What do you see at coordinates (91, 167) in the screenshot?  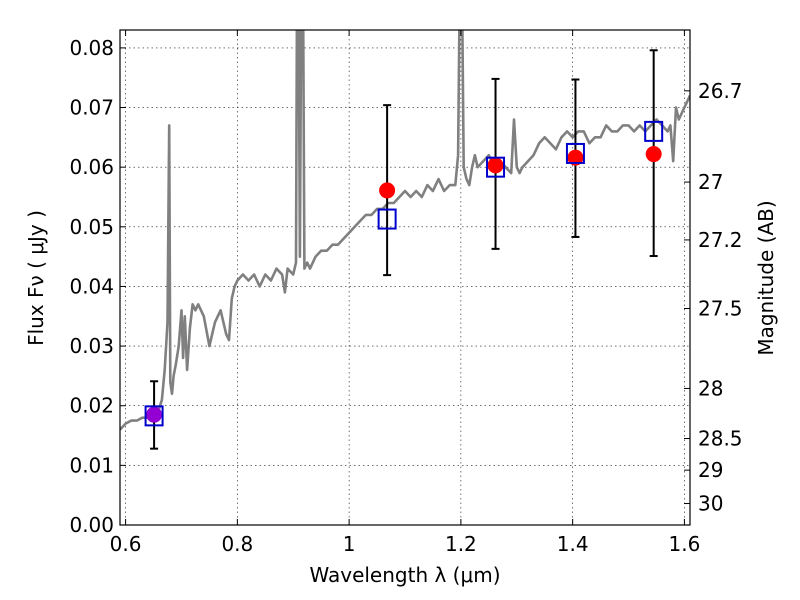 I see `y-tick-label: 0.06` at bounding box center [91, 167].